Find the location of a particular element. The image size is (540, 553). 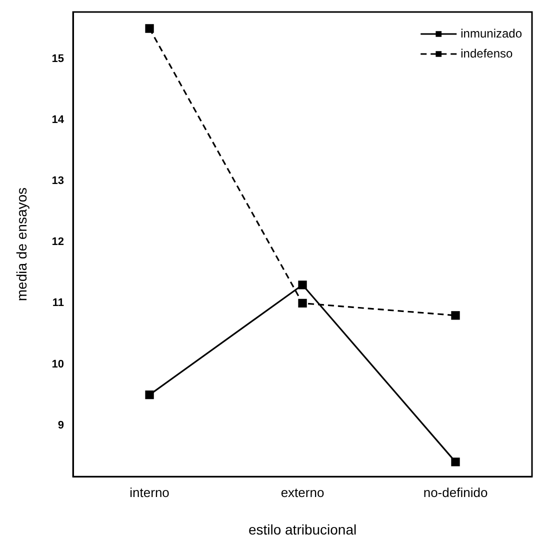

y-tick-label: 11 is located at coordinates (58, 303).